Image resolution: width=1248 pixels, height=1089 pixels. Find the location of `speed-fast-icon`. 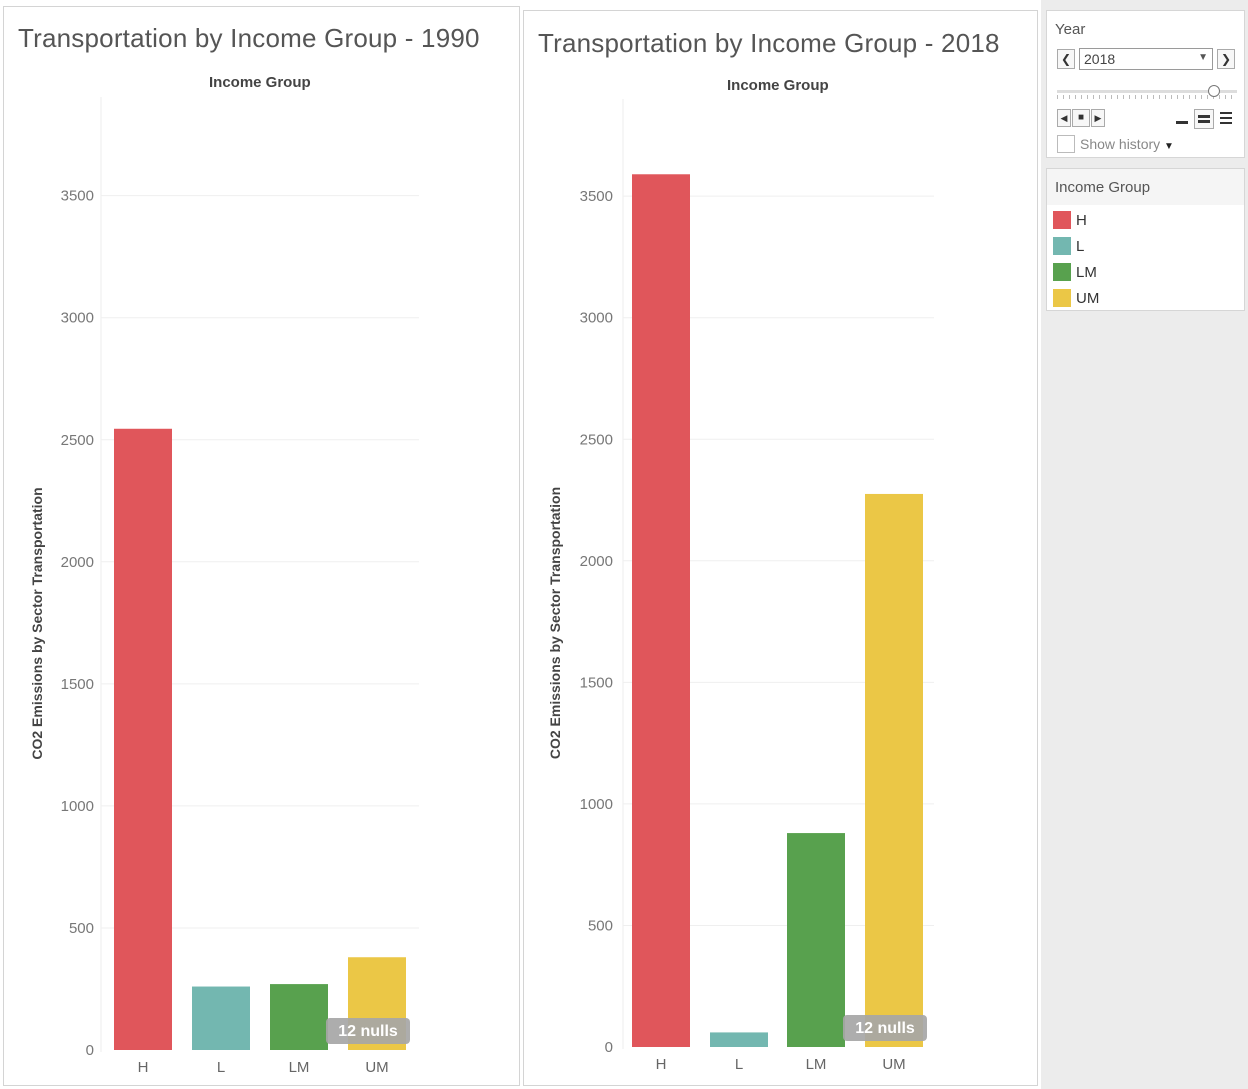

speed-fast-icon is located at coordinates (1226, 118).